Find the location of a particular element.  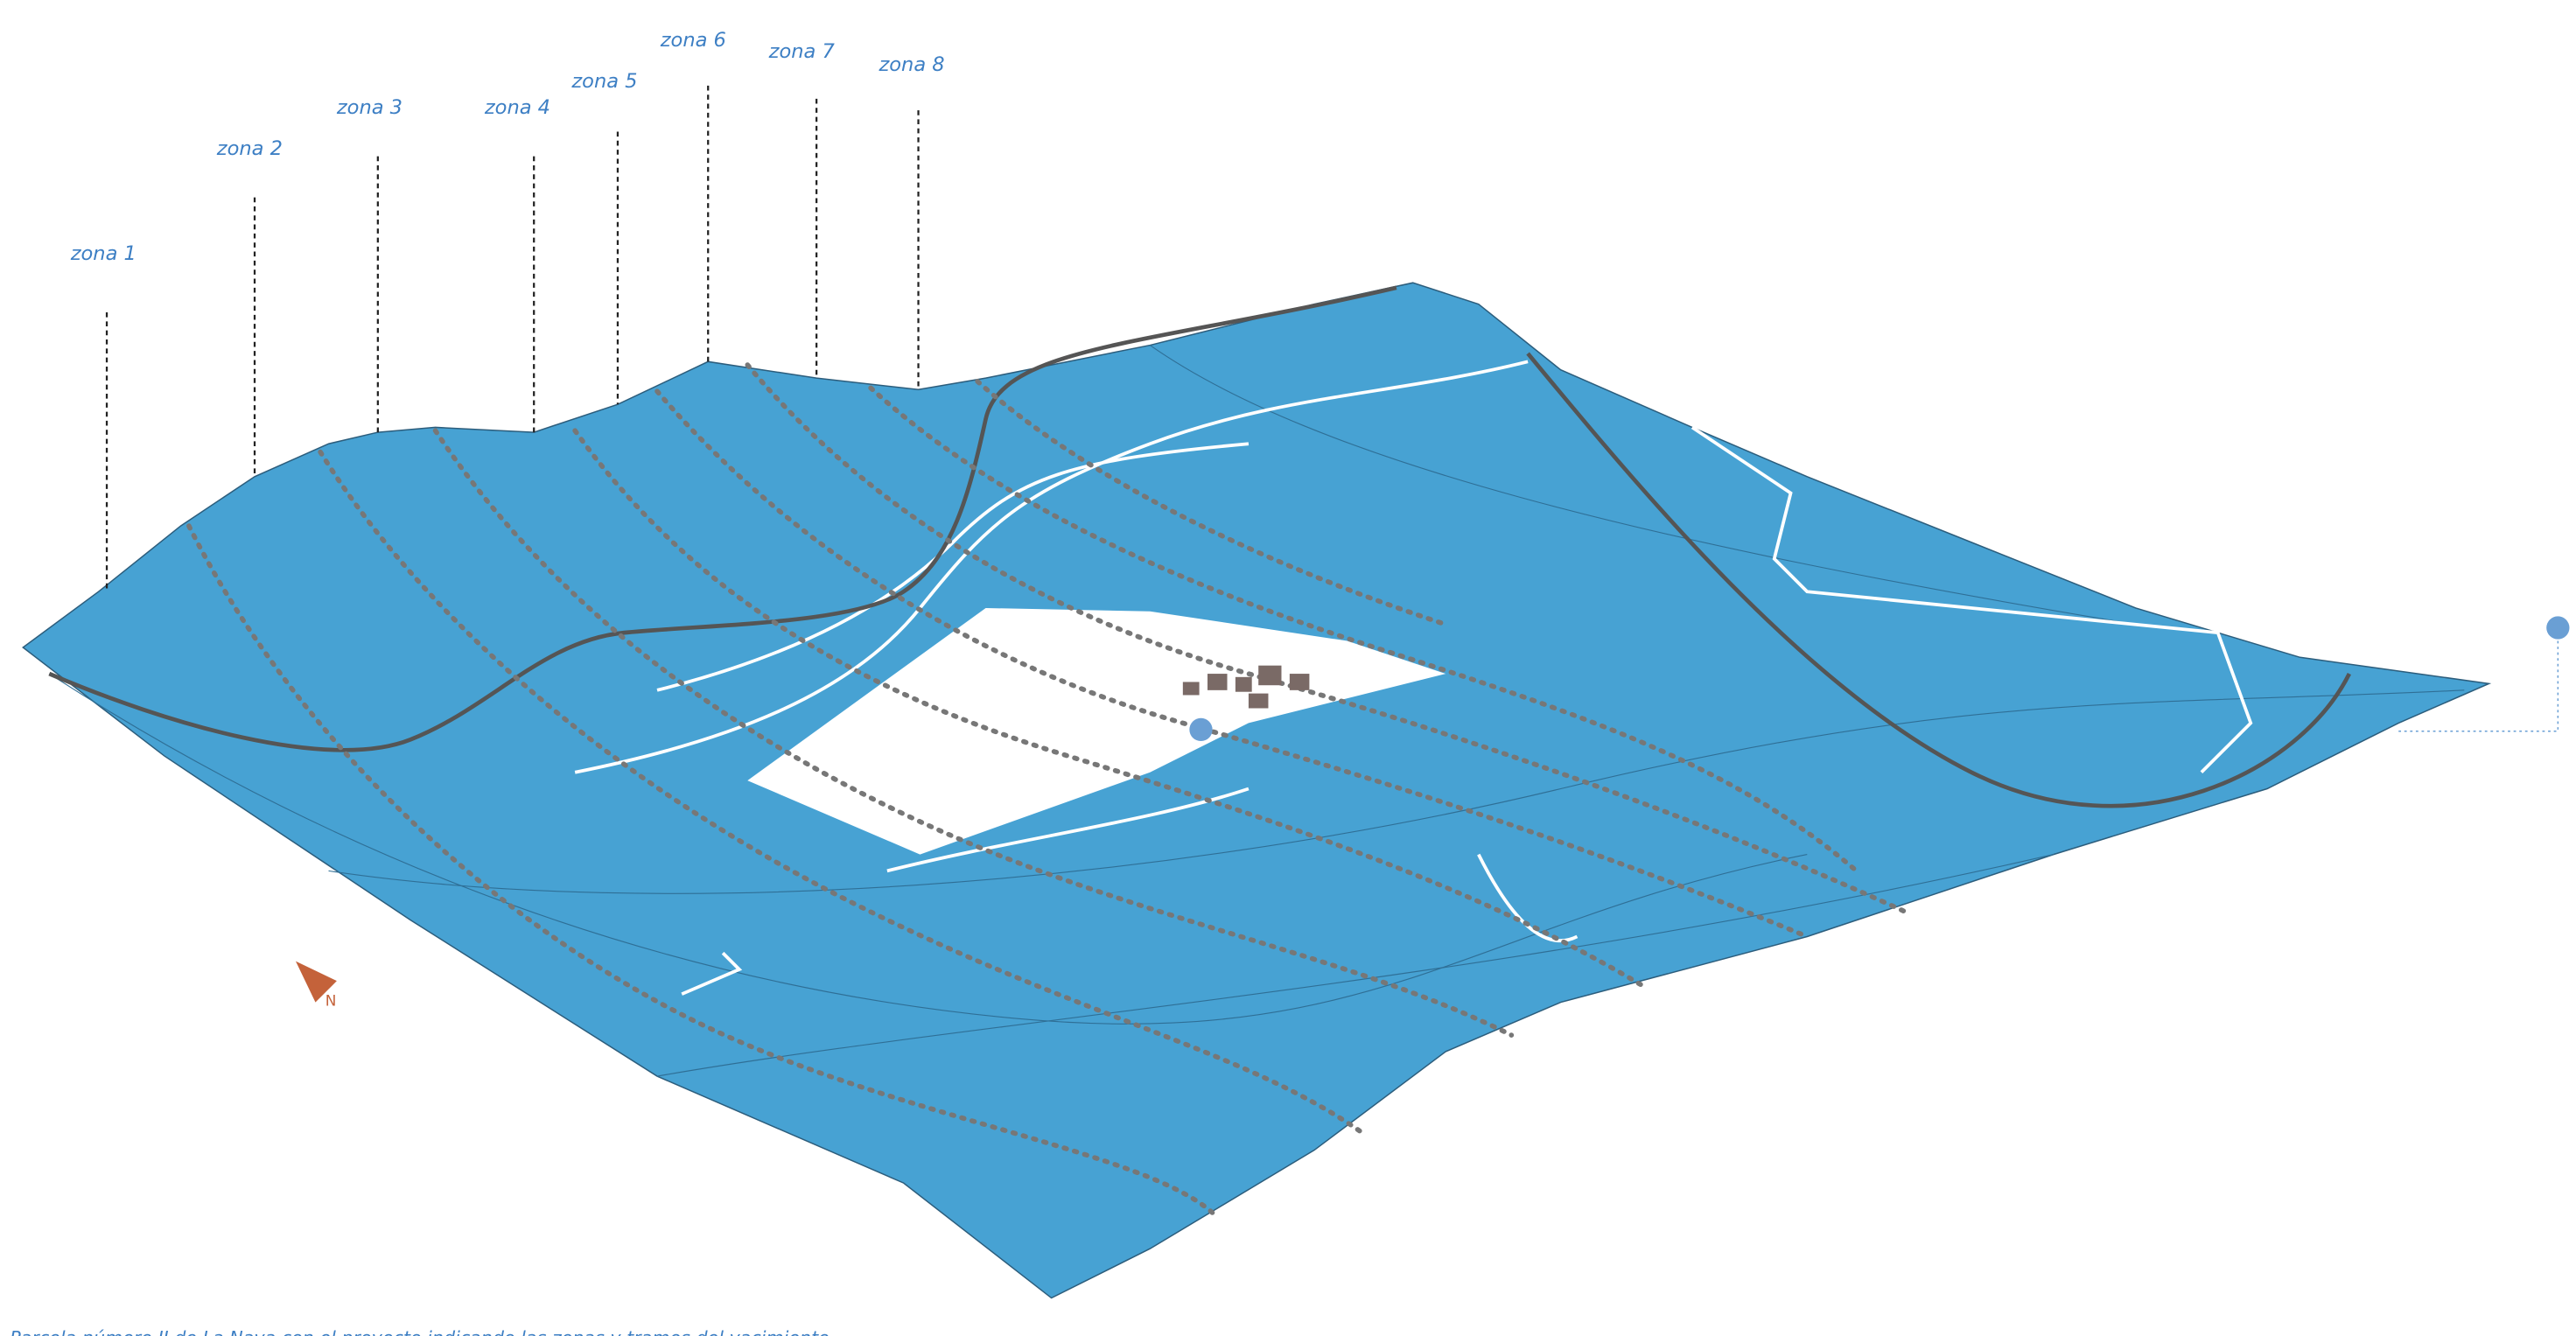

zone-label: zona 7 is located at coordinates (802, 51).